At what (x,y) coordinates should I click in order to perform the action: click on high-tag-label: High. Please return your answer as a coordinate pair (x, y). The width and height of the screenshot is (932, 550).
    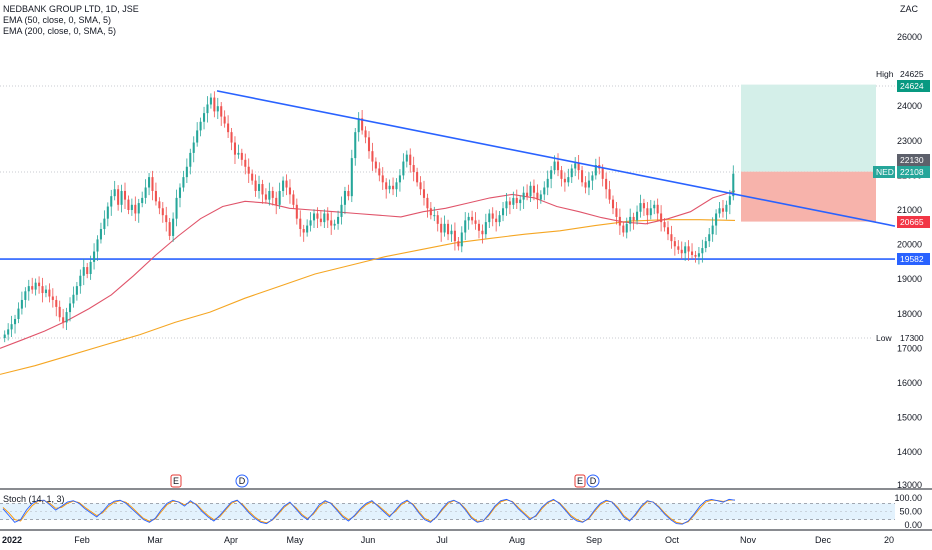
    Looking at the image, I should click on (885, 74).